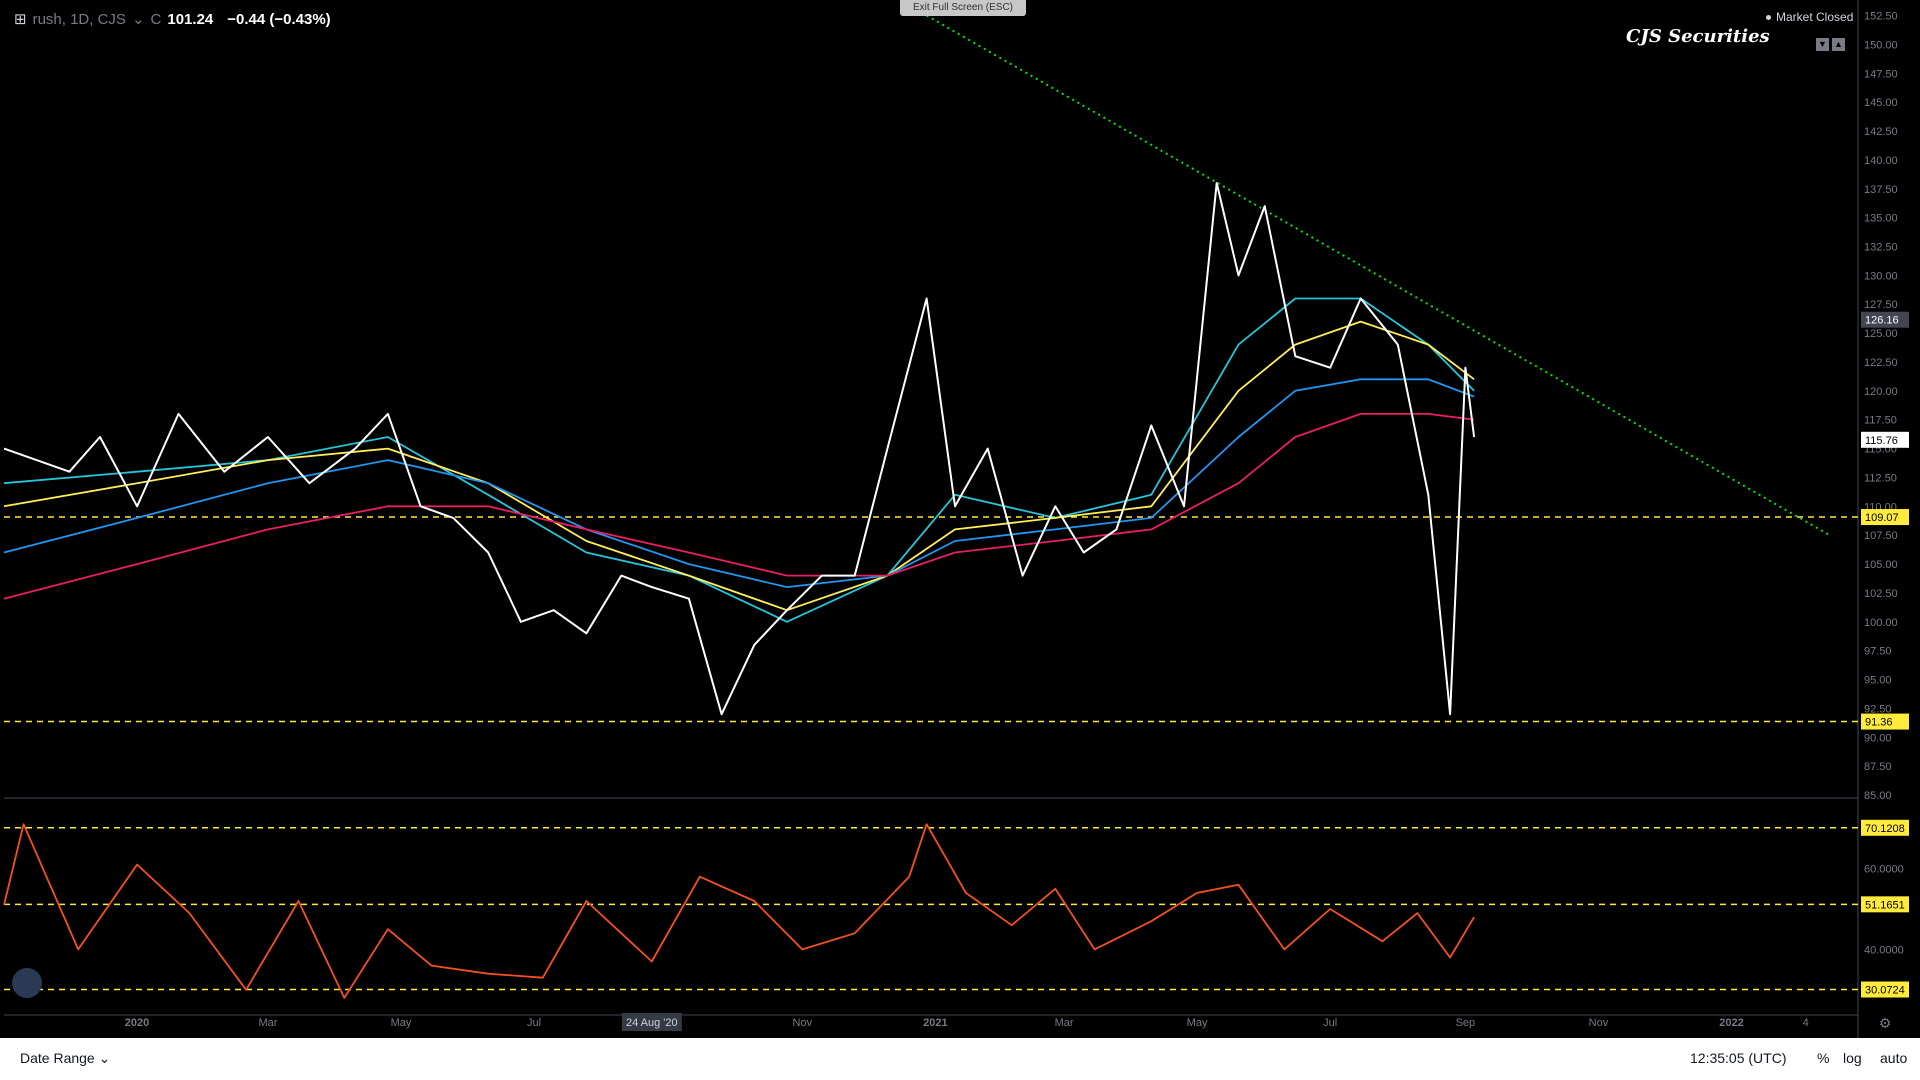  I want to click on osc-middle-label: 51.1651, so click(1885, 905).